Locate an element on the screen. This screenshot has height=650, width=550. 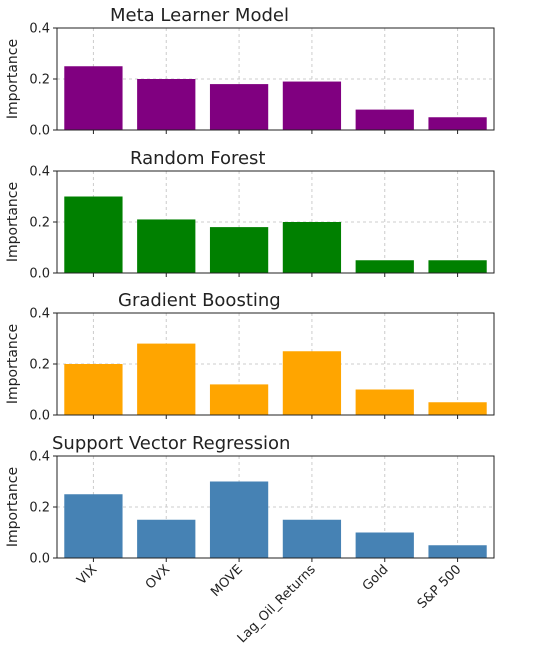
x-tick-label-s-p-500: S&P 500 is located at coordinates (440, 587).